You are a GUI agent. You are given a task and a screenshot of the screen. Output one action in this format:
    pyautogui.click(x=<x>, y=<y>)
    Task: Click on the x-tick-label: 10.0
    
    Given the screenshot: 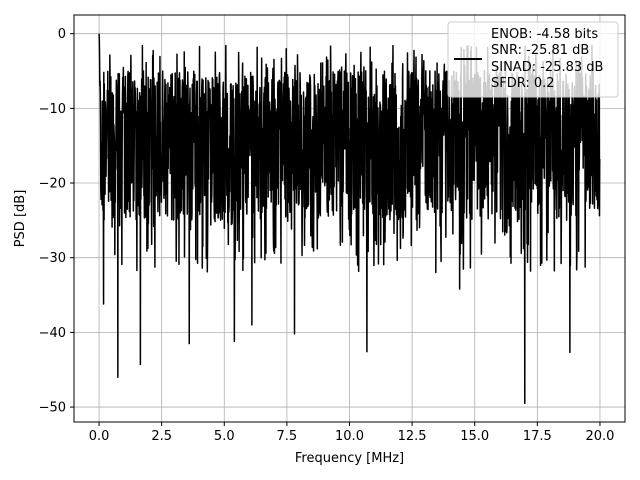 What is the action you would take?
    pyautogui.click(x=349, y=436)
    